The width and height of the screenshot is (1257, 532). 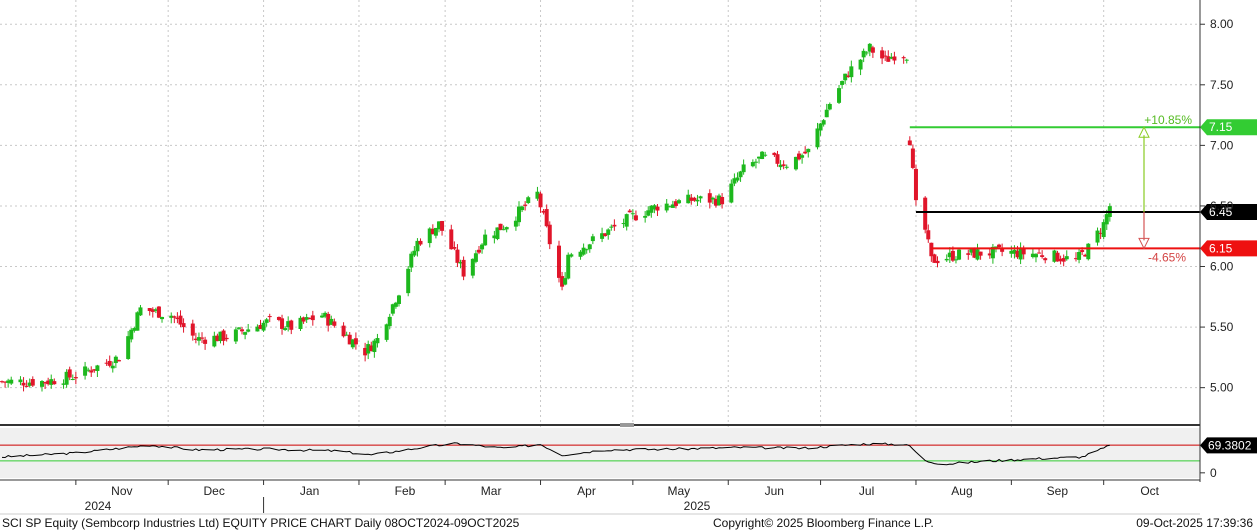 I want to click on x-month-label: Jun, so click(x=774, y=491).